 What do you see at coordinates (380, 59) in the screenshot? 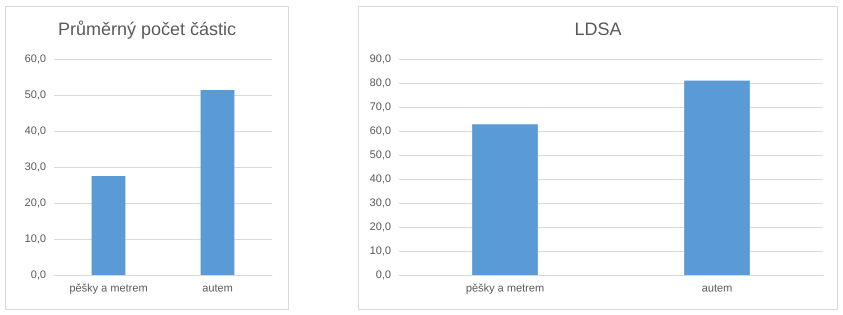
I see `y-tick-label: 90,0` at bounding box center [380, 59].